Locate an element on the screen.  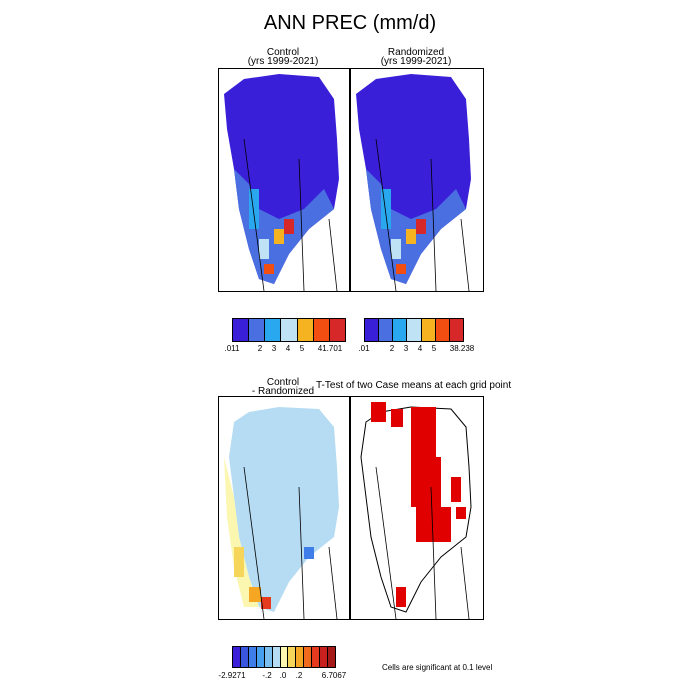
cbar-difference-tick: .0 is located at coordinates (283, 675).